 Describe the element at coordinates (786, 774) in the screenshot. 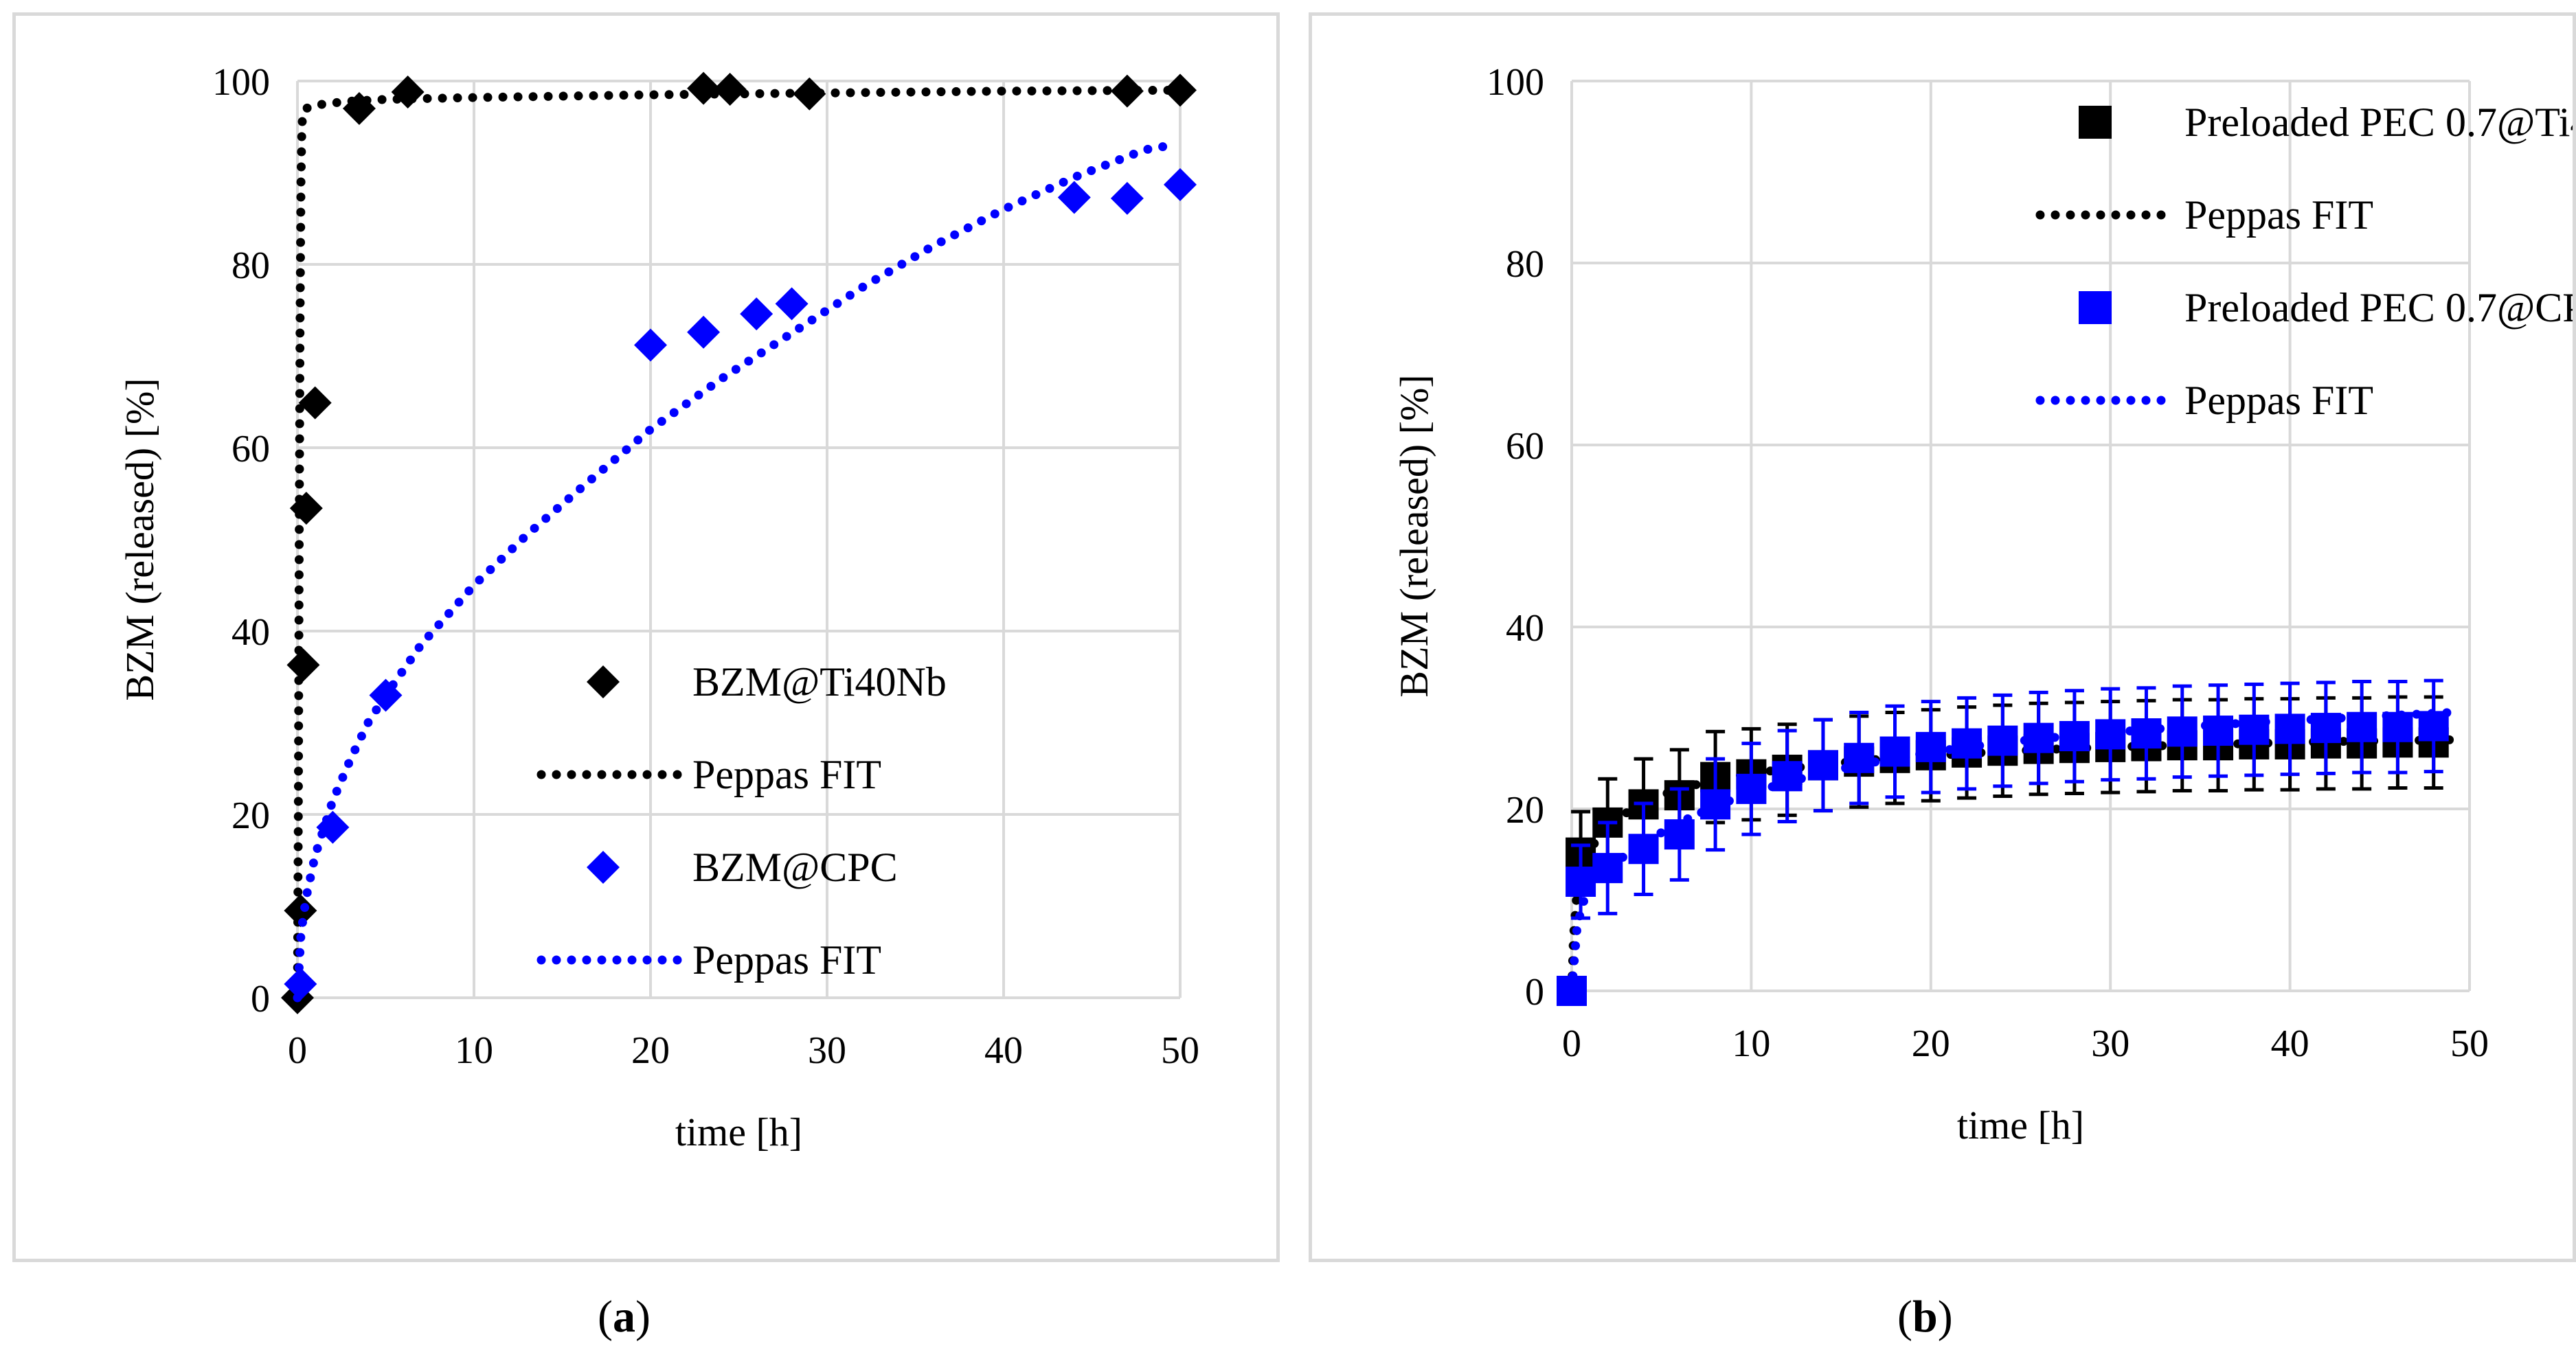

I see `chart-a-legend-label-1: Peppas FIT` at that location.